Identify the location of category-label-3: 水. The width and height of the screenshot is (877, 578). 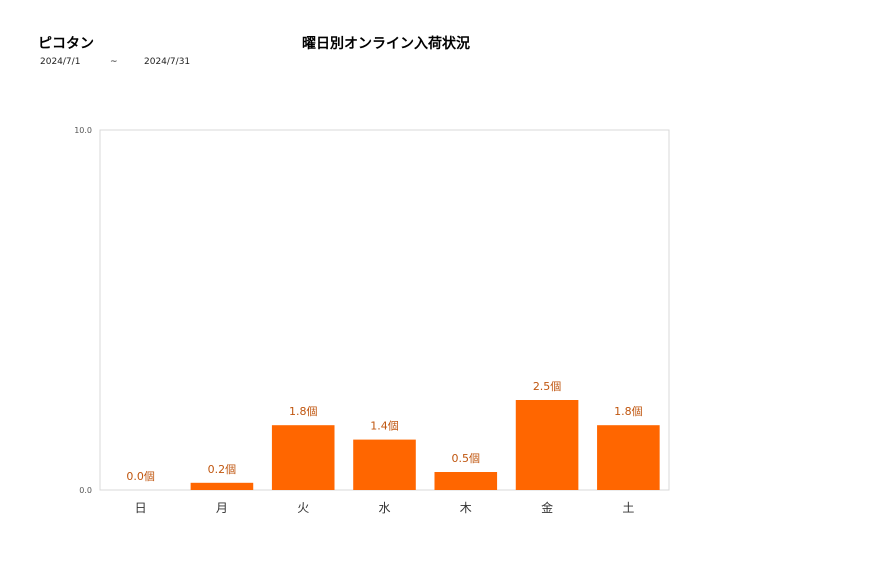
(384, 508).